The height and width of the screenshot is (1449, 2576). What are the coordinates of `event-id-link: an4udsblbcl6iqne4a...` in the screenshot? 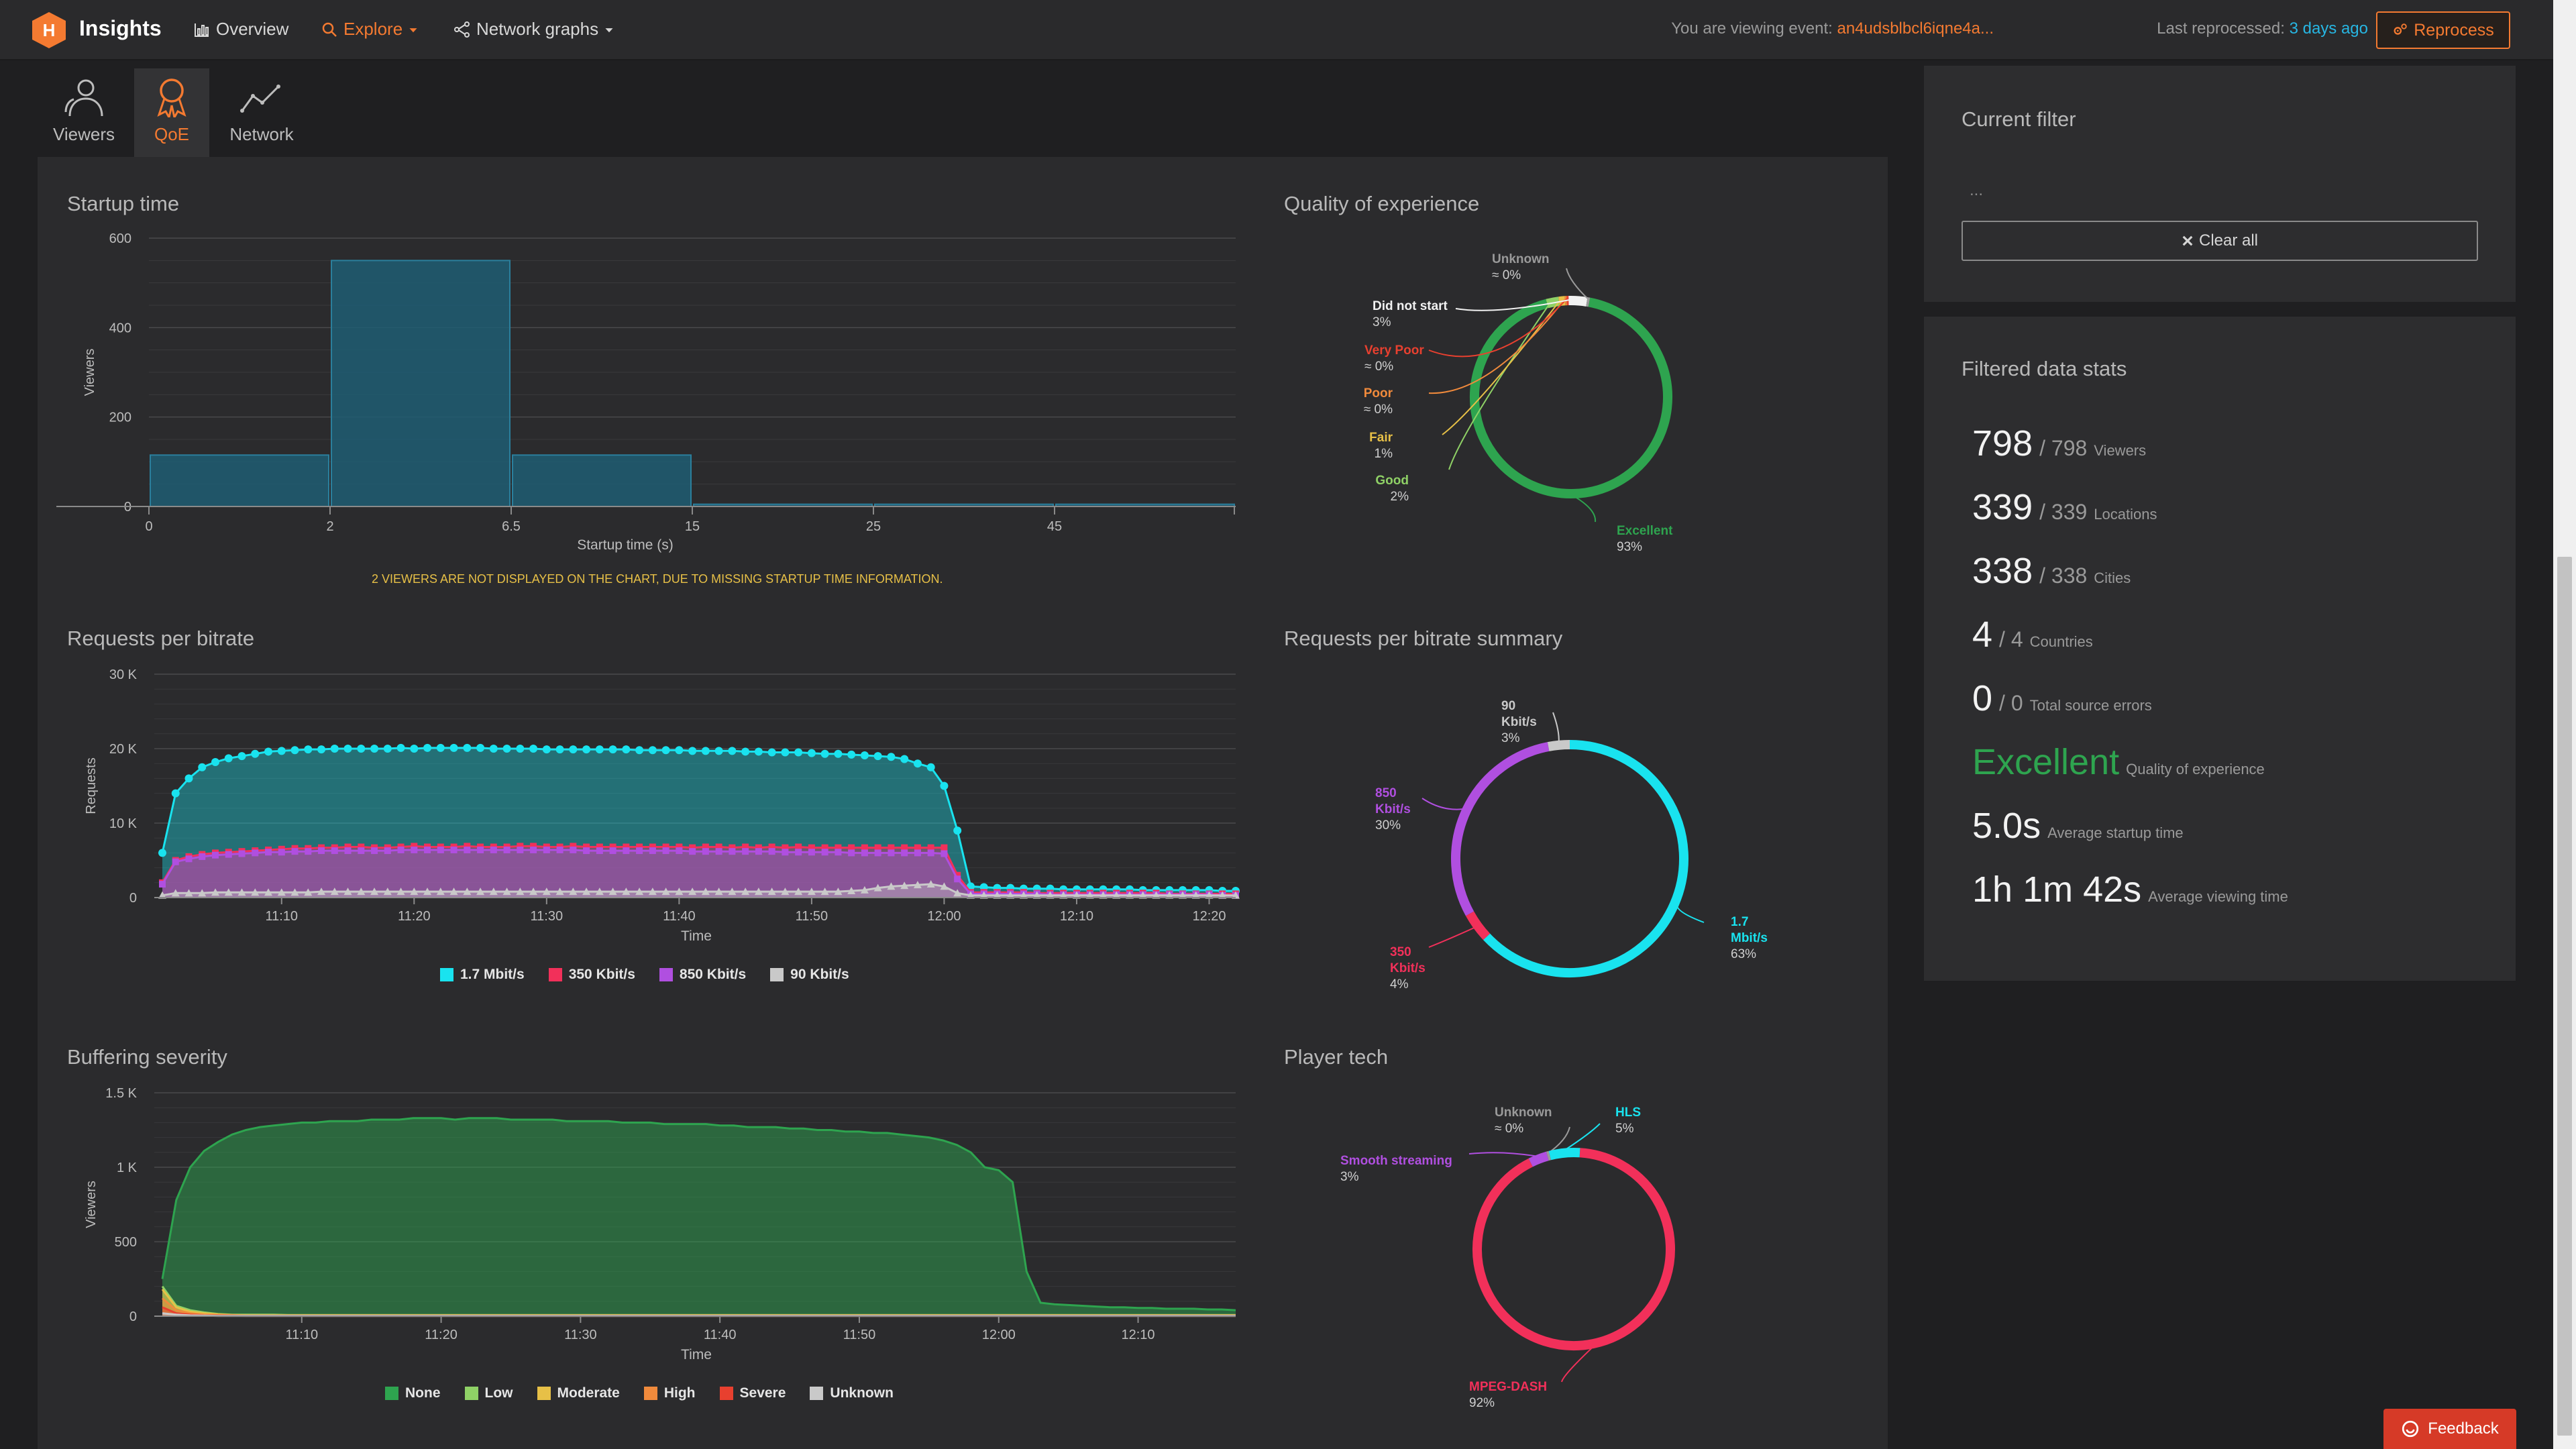 It's located at (1915, 28).